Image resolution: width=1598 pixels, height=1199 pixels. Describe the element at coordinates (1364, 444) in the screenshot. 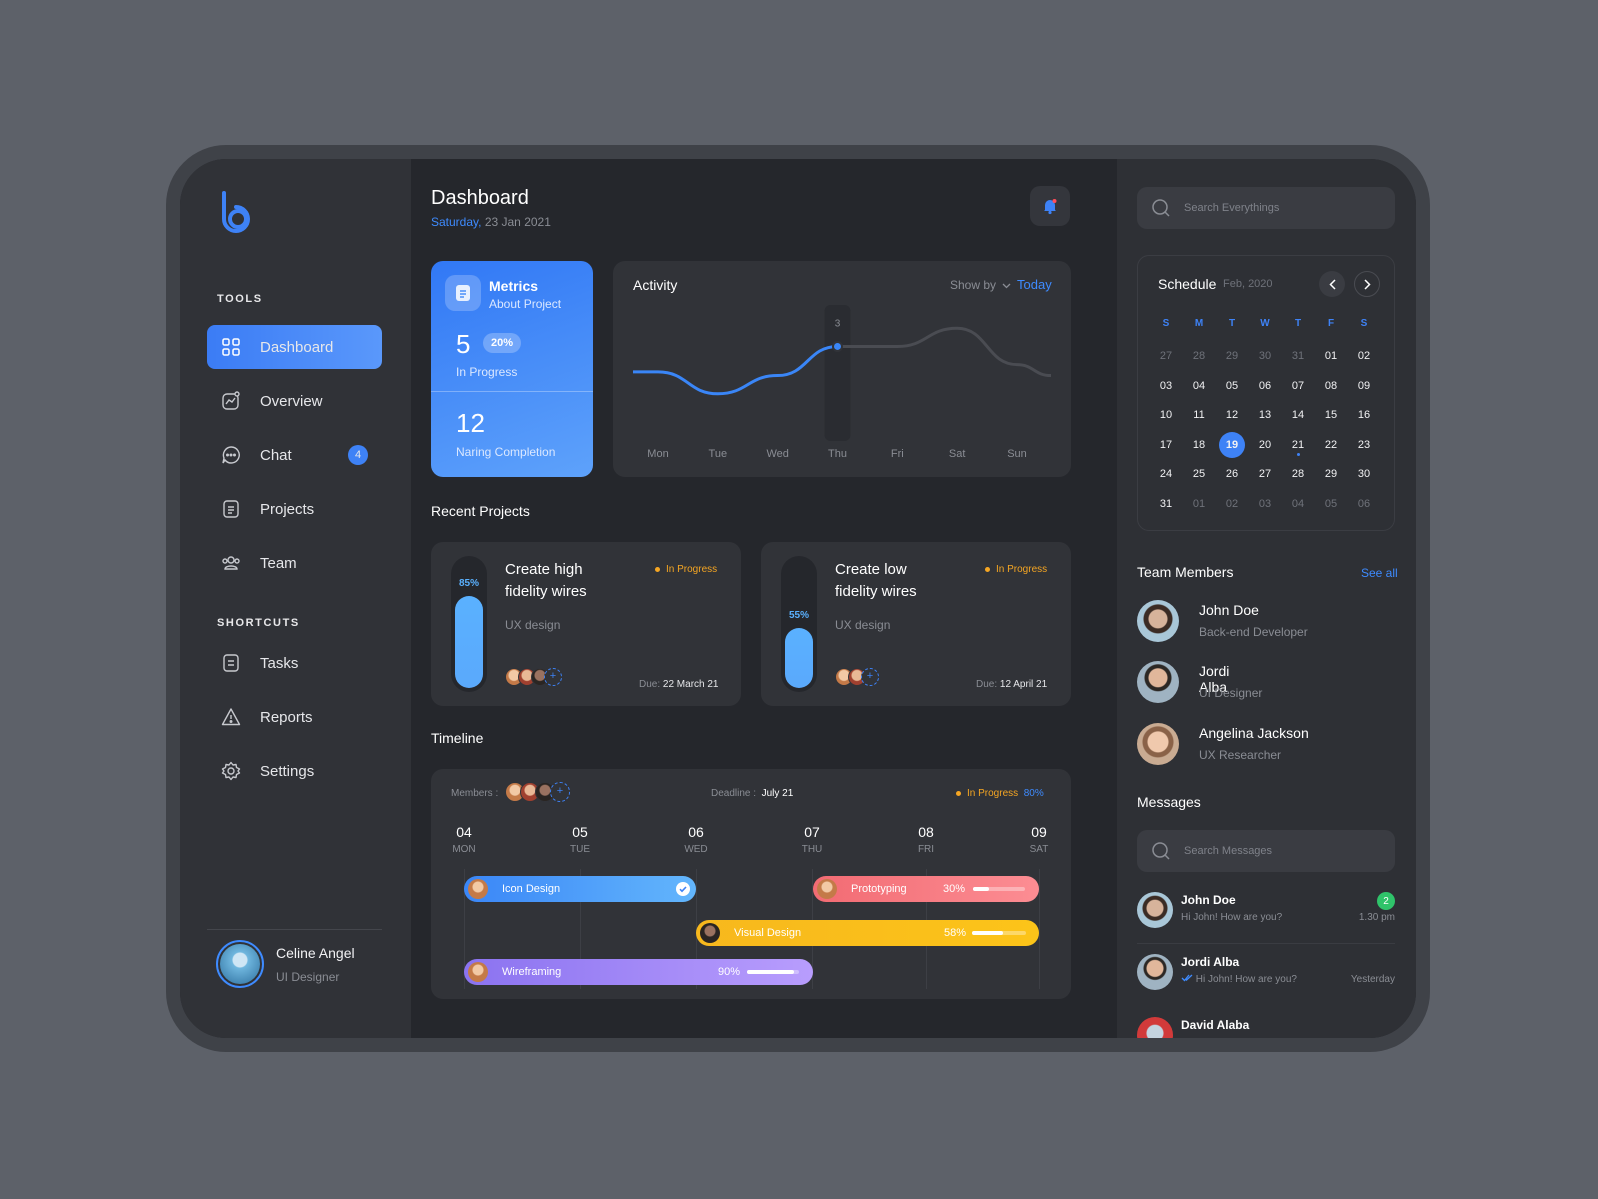

I see `calendar-day: 23` at that location.